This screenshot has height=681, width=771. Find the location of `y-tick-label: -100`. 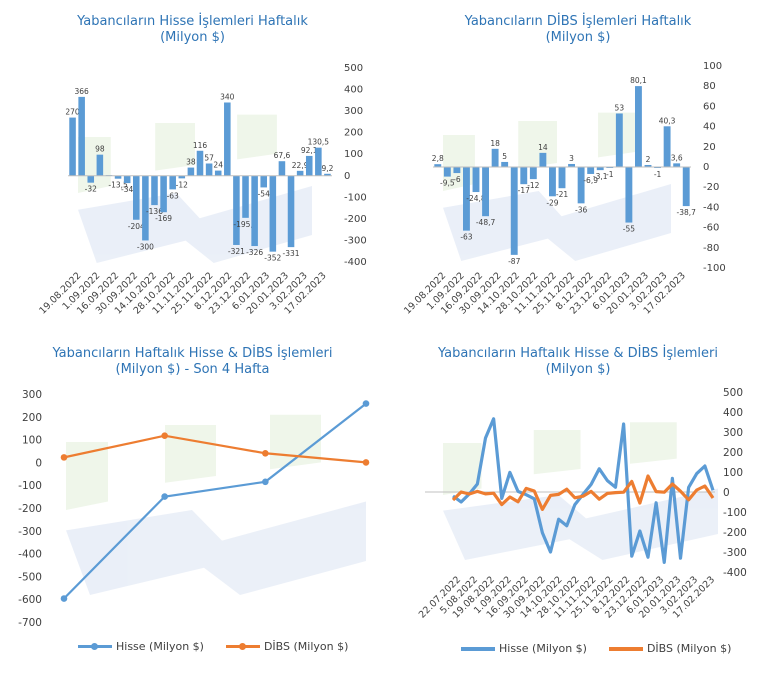

y-tick-label: -100 is located at coordinates (30, 486).